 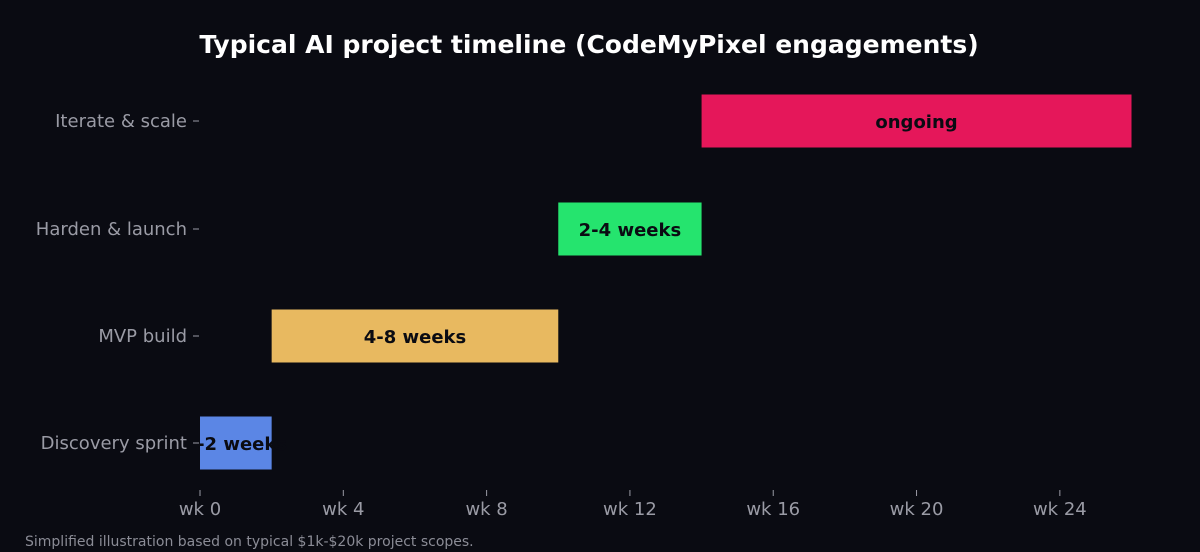 What do you see at coordinates (917, 509) in the screenshot?
I see `x-tick-label: wk 20` at bounding box center [917, 509].